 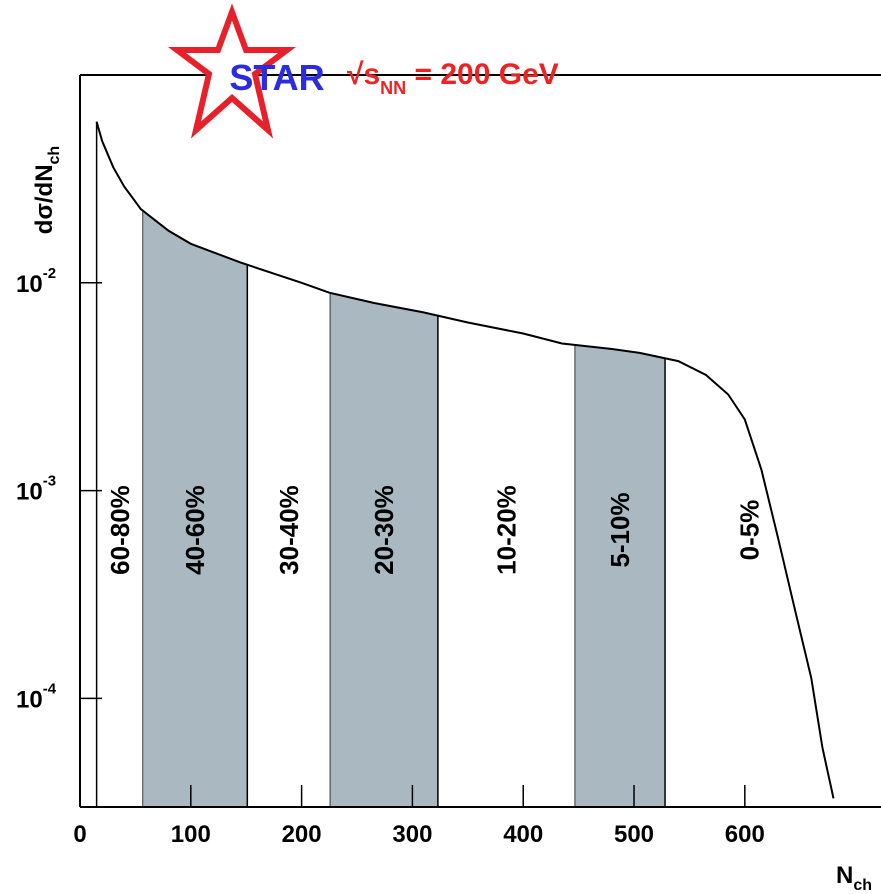 I want to click on band-label: 5-10%, so click(x=620, y=529).